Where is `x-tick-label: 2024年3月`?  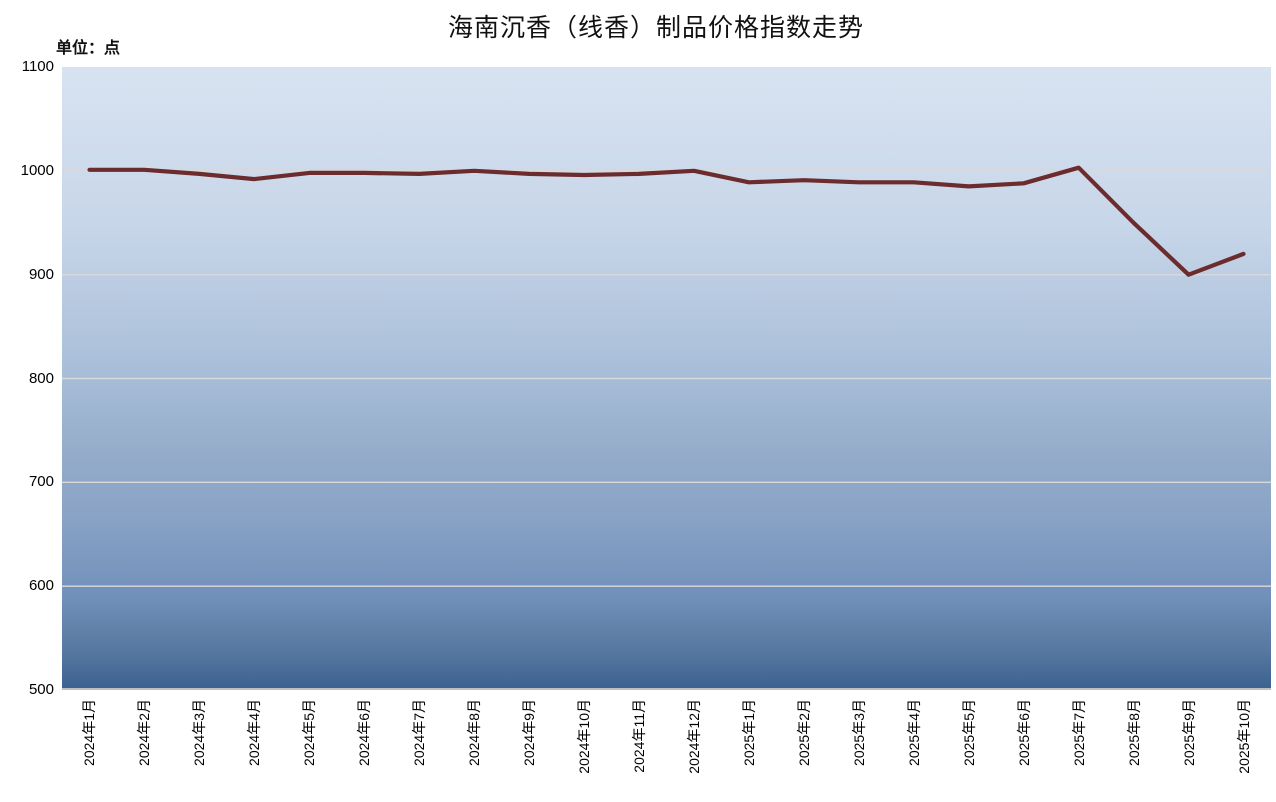
x-tick-label: 2024年3月 is located at coordinates (199, 732).